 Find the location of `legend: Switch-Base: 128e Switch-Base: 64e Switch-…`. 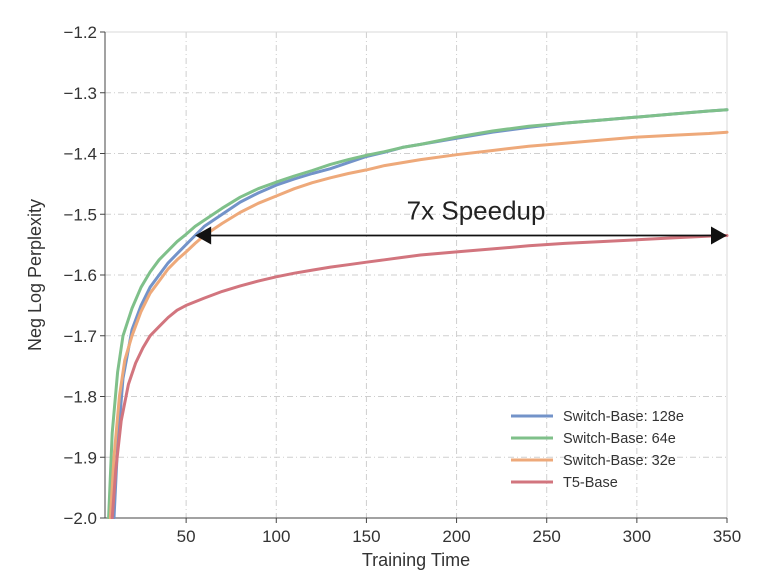

legend: Switch-Base: 128e Switch-Base: 64e Switch-… is located at coordinates (597, 450).